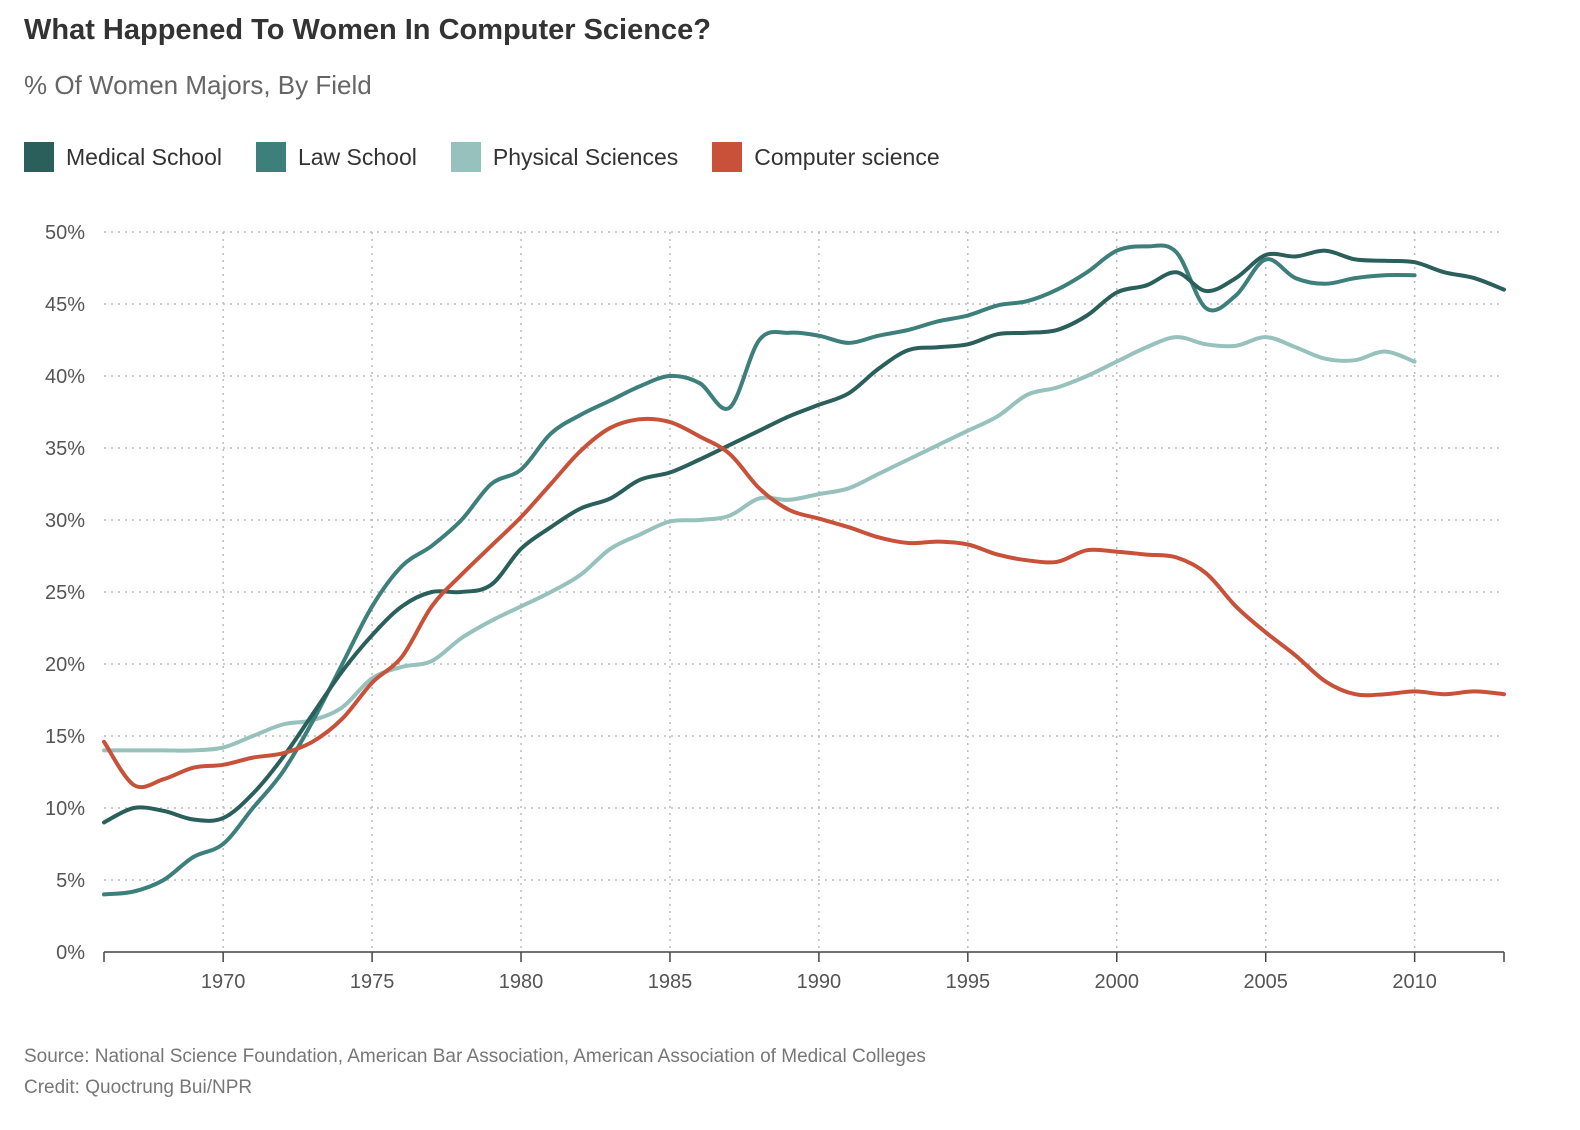 Image resolution: width=1580 pixels, height=1130 pixels. What do you see at coordinates (968, 982) in the screenshot?
I see `x-tick-label: 1995` at bounding box center [968, 982].